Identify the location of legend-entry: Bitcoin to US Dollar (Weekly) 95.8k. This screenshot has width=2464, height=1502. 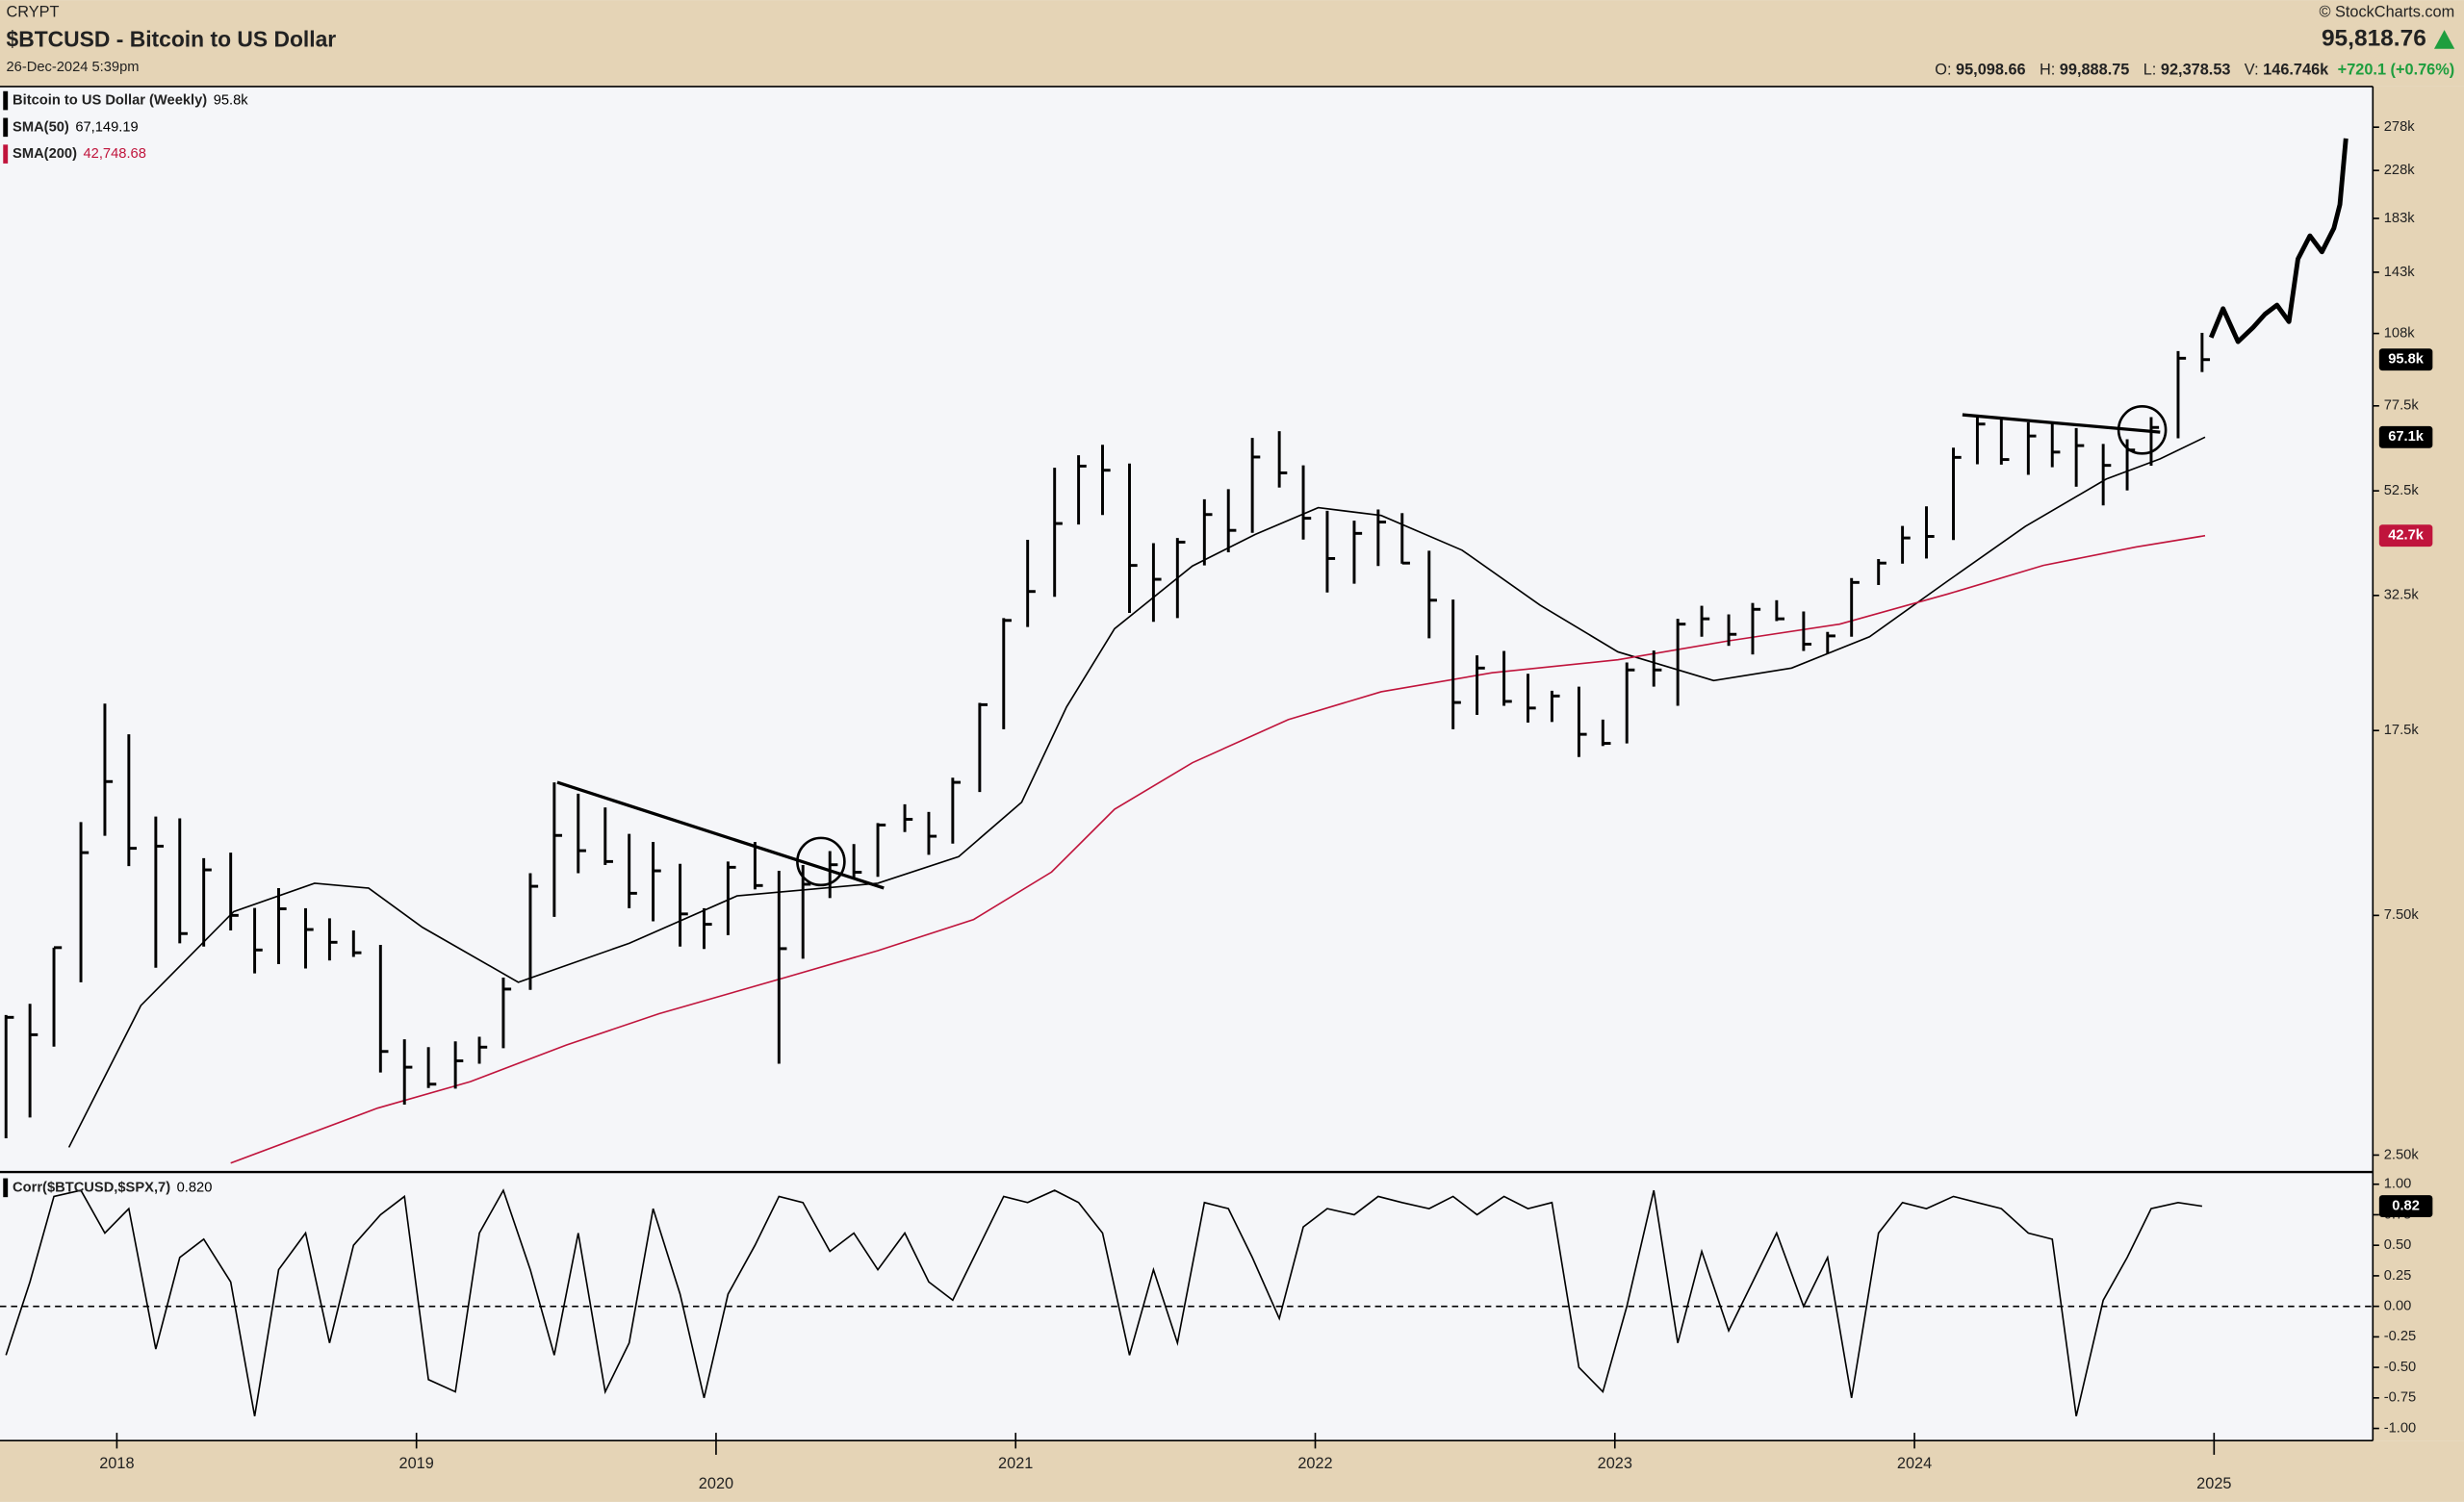
(130, 100).